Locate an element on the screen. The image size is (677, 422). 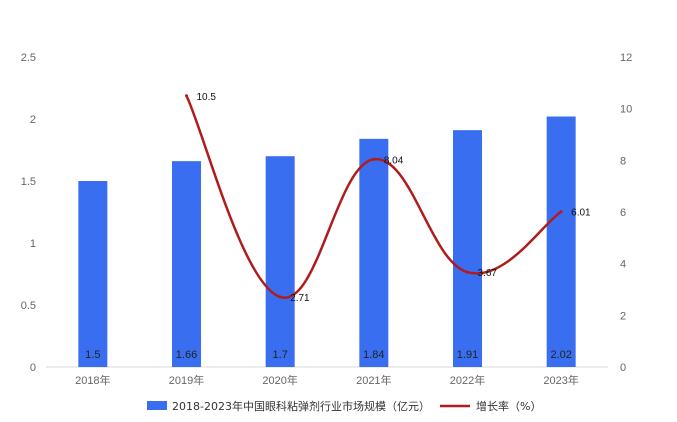
left-tick-label: 0.5 is located at coordinates (28, 306).